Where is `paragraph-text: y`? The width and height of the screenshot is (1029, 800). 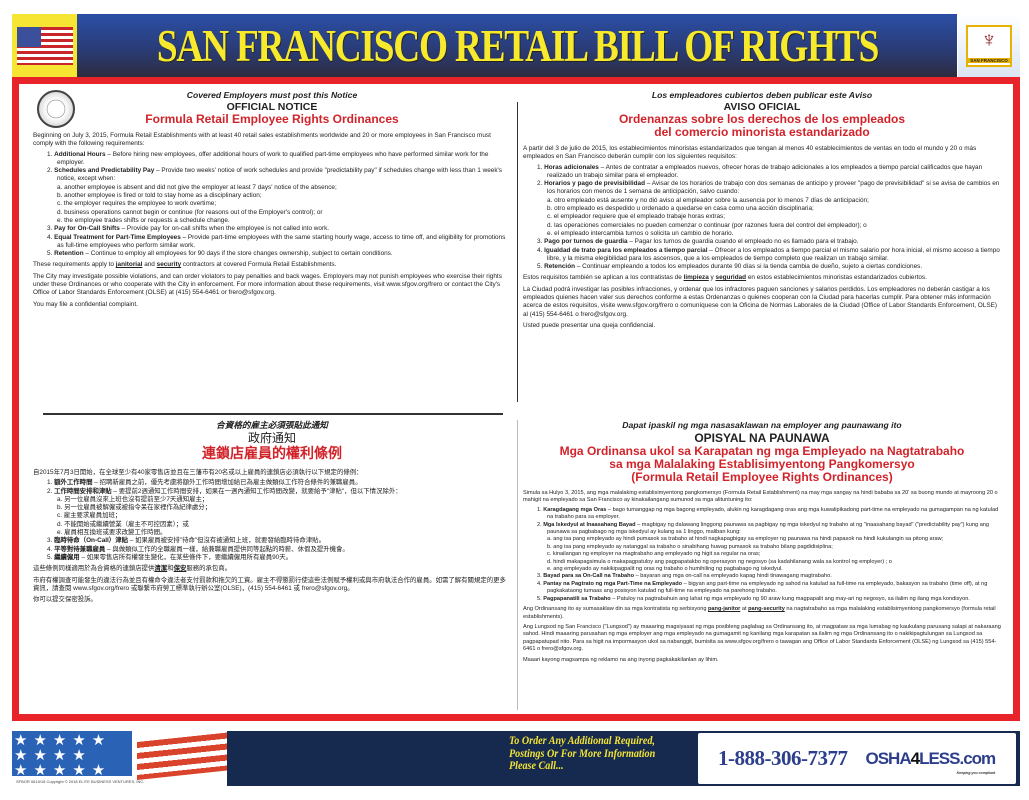
paragraph-text: y is located at coordinates (712, 278).